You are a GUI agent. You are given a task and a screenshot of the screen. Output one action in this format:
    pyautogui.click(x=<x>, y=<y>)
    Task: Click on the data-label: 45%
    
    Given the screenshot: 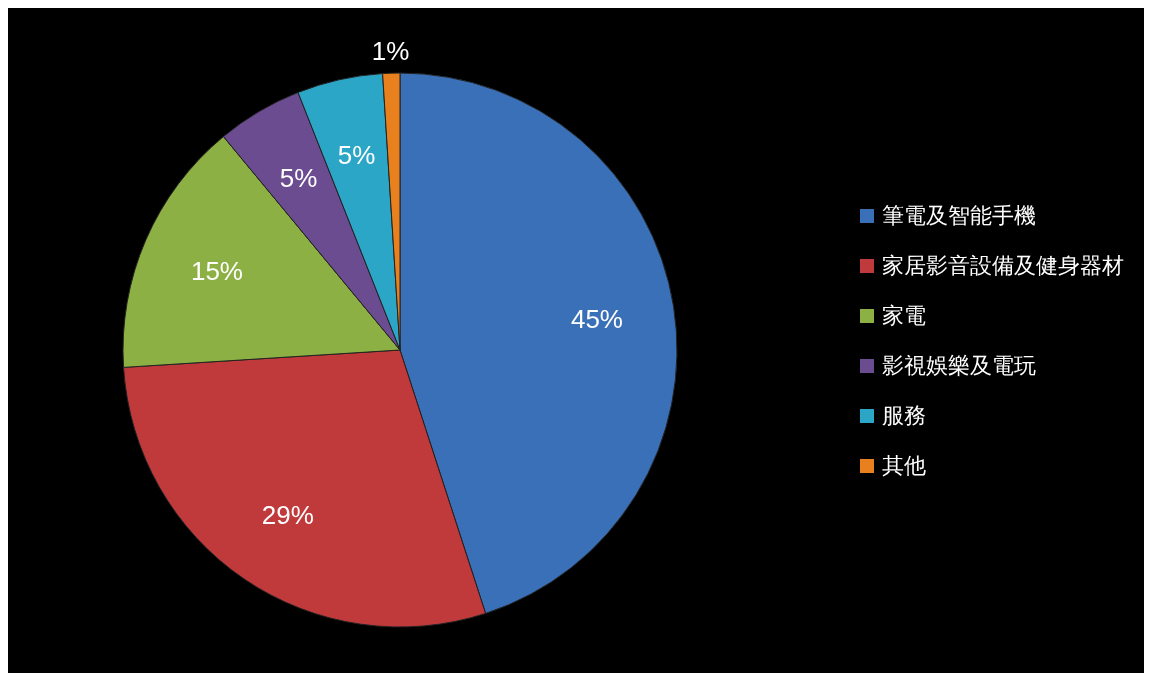 What is the action you would take?
    pyautogui.click(x=597, y=318)
    